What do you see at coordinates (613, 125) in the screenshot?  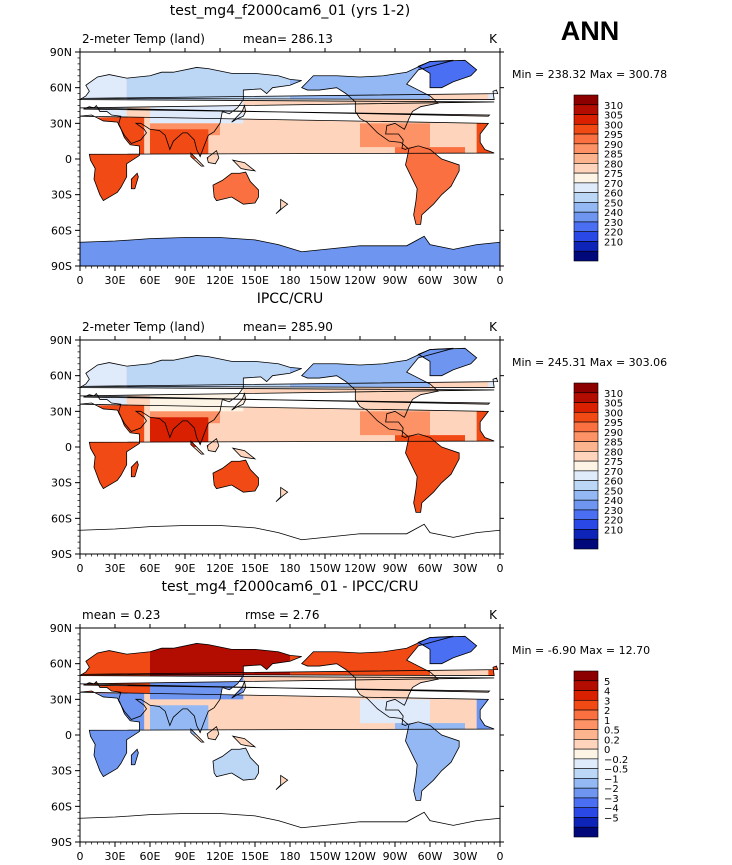 I see `colorbar-label: 300` at bounding box center [613, 125].